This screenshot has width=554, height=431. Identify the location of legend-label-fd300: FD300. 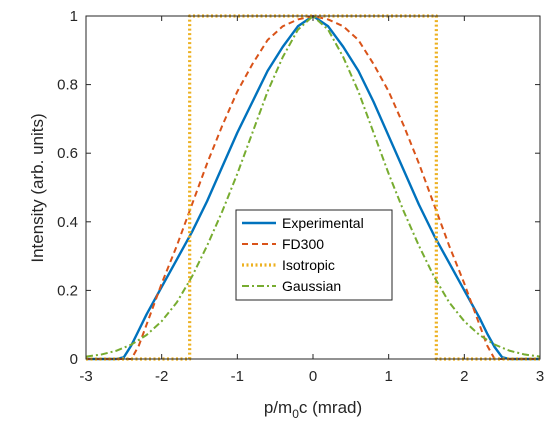
(303, 244).